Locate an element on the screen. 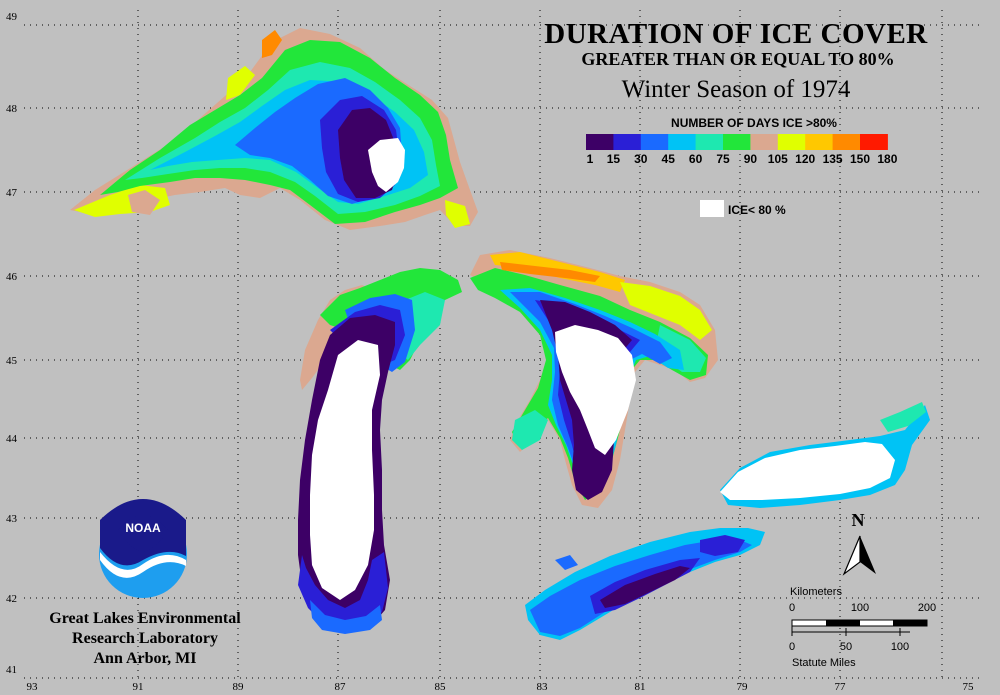  legend-label: 30 is located at coordinates (641, 159).